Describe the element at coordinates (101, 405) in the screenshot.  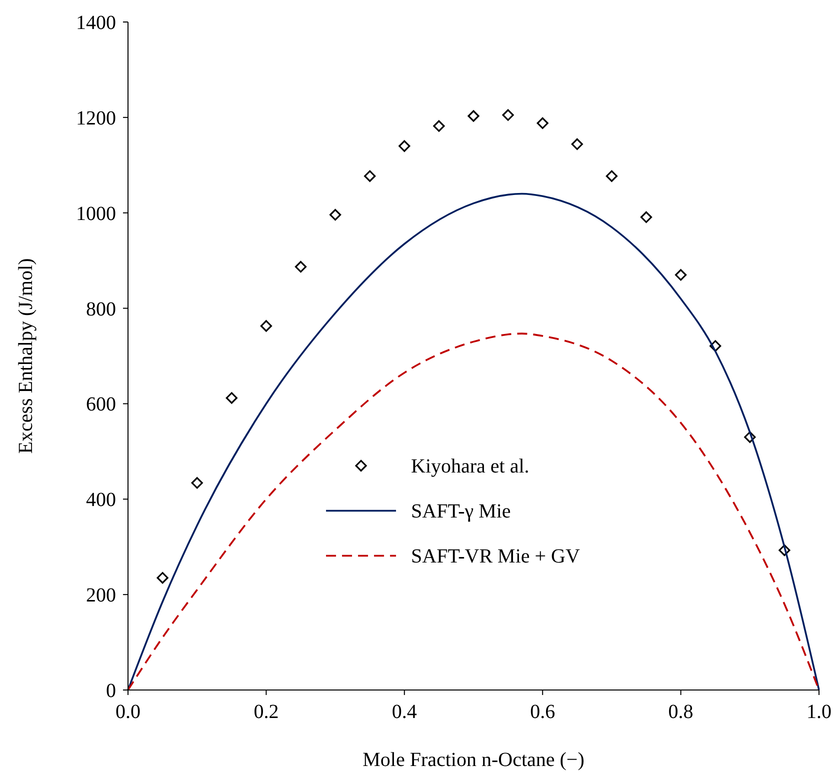
I see `y-tick-label: 600` at that location.